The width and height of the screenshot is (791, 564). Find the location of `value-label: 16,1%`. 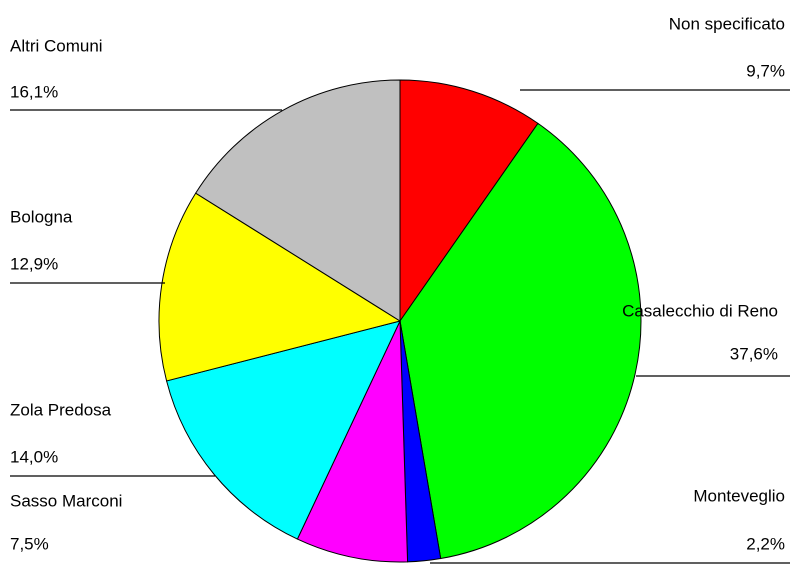

value-label: 16,1% is located at coordinates (34, 91).